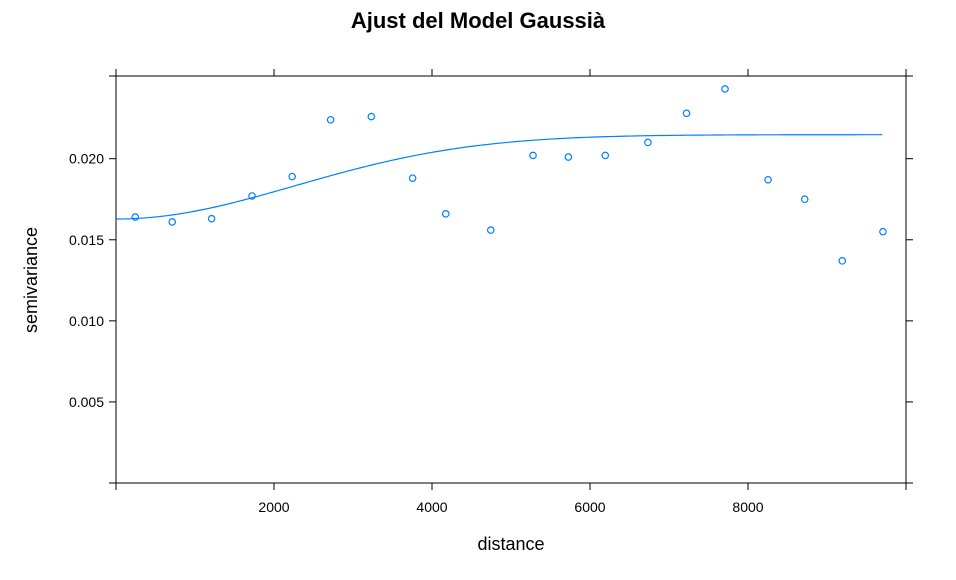 Image resolution: width=956 pixels, height=580 pixels. What do you see at coordinates (86, 240) in the screenshot?
I see `y-tick-label: 0.015` at bounding box center [86, 240].